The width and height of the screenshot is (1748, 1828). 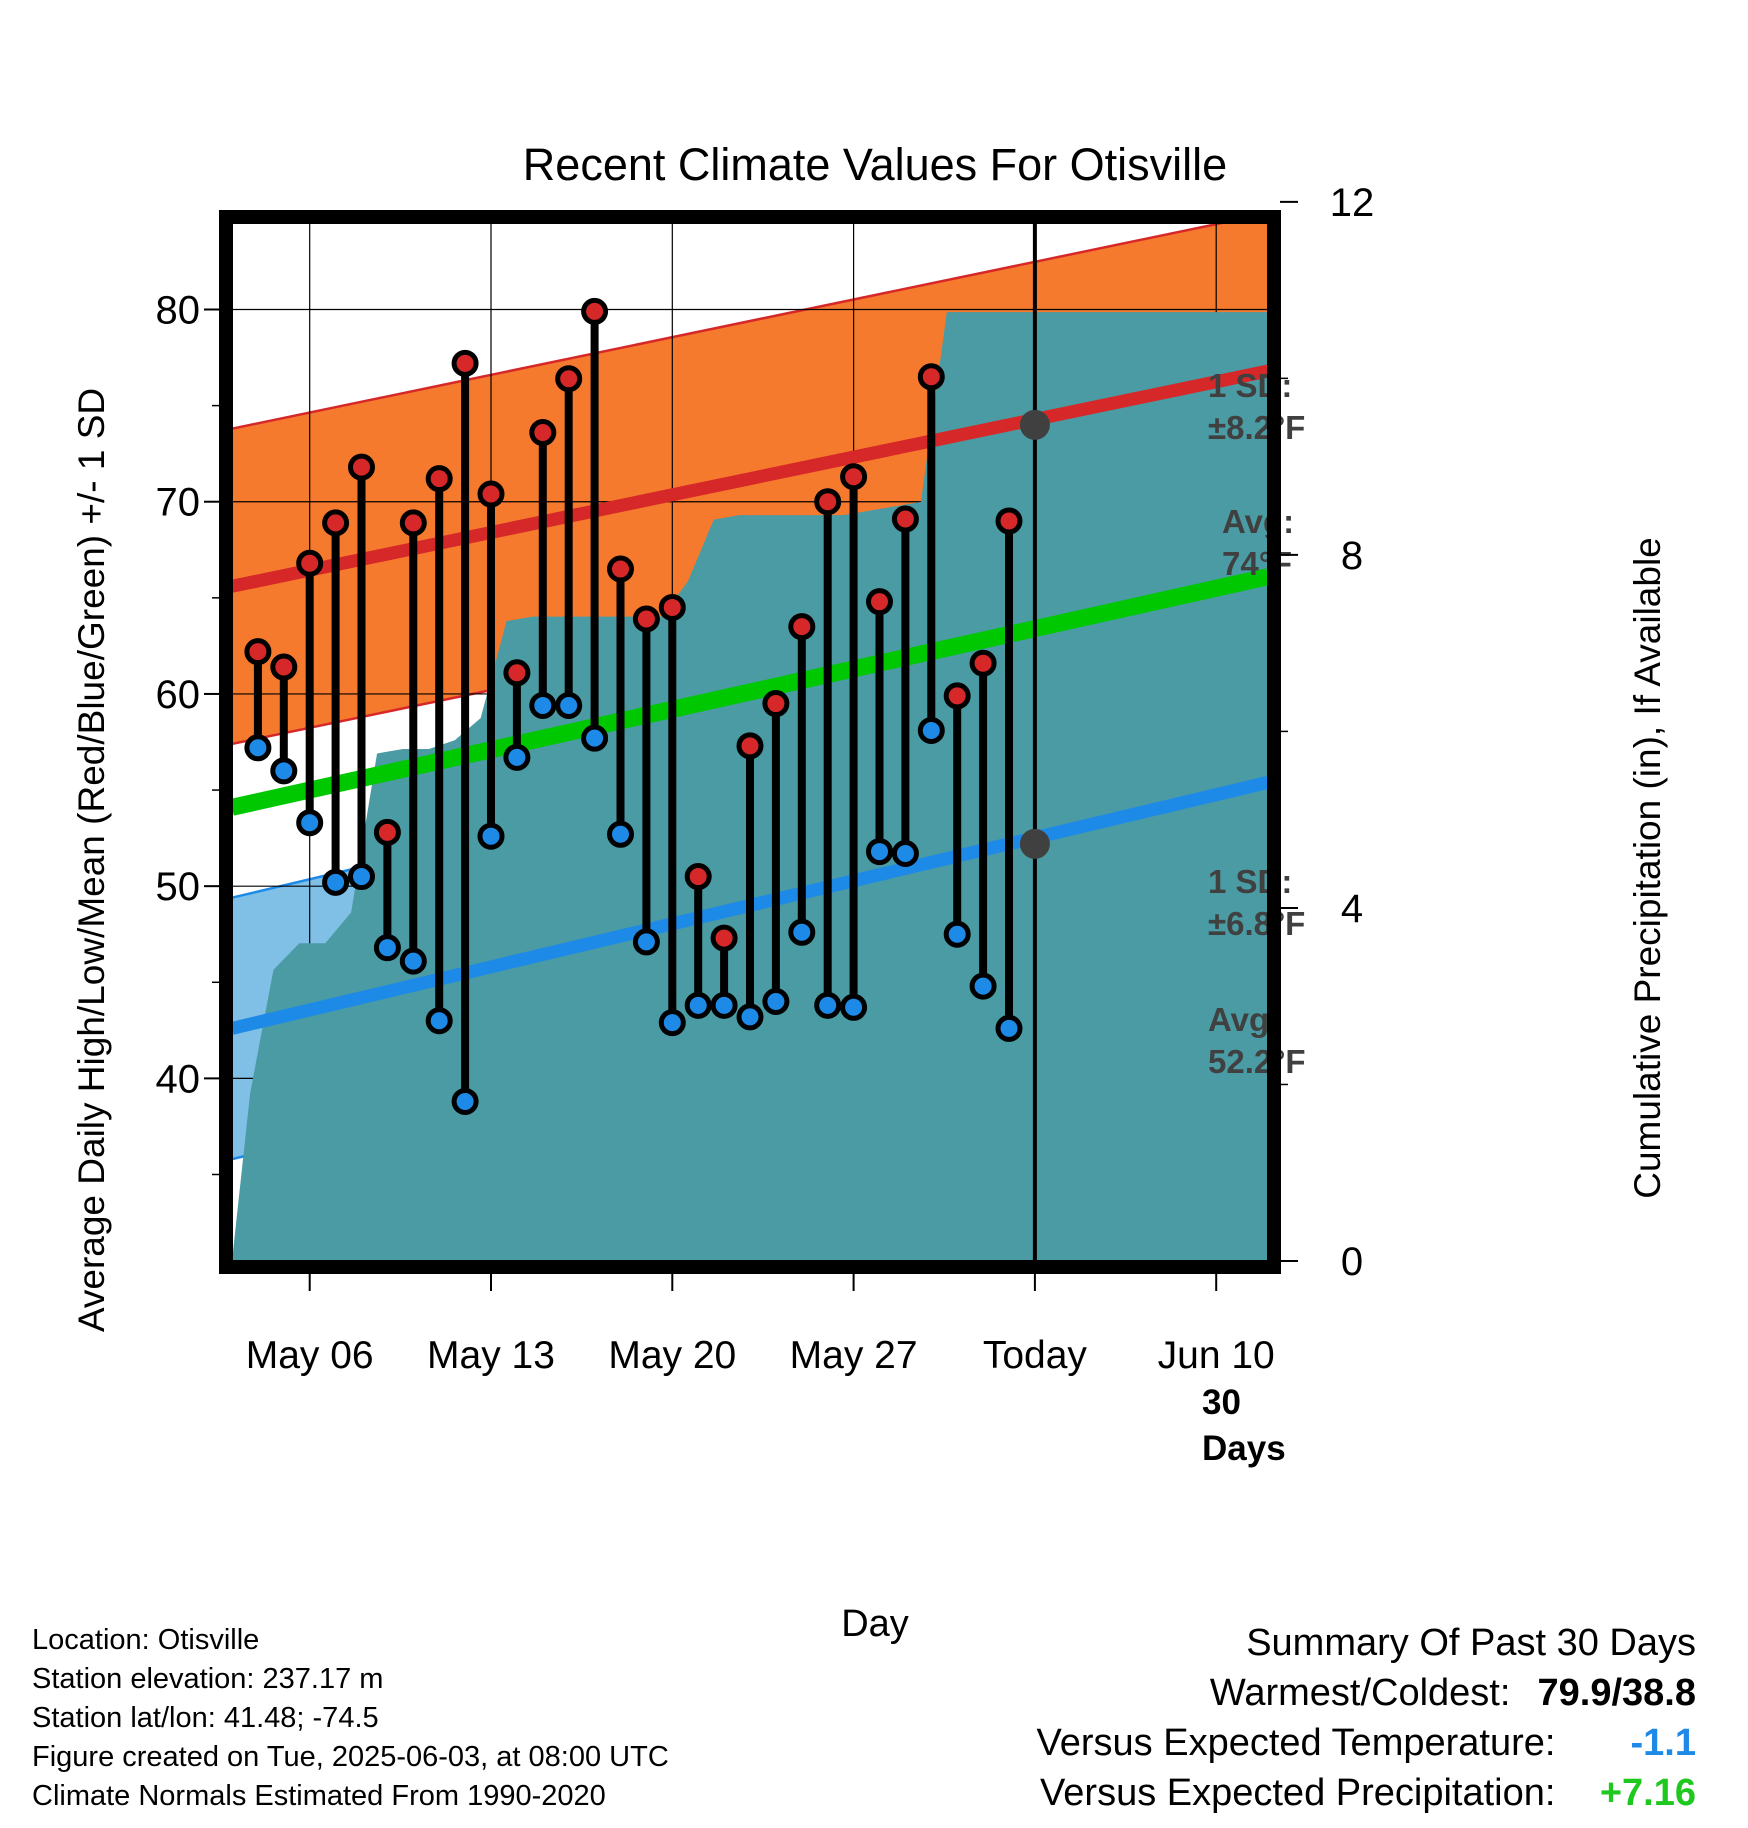 What do you see at coordinates (1296, 1743) in the screenshot?
I see `temp-label: Versus Expected Temperature:` at bounding box center [1296, 1743].